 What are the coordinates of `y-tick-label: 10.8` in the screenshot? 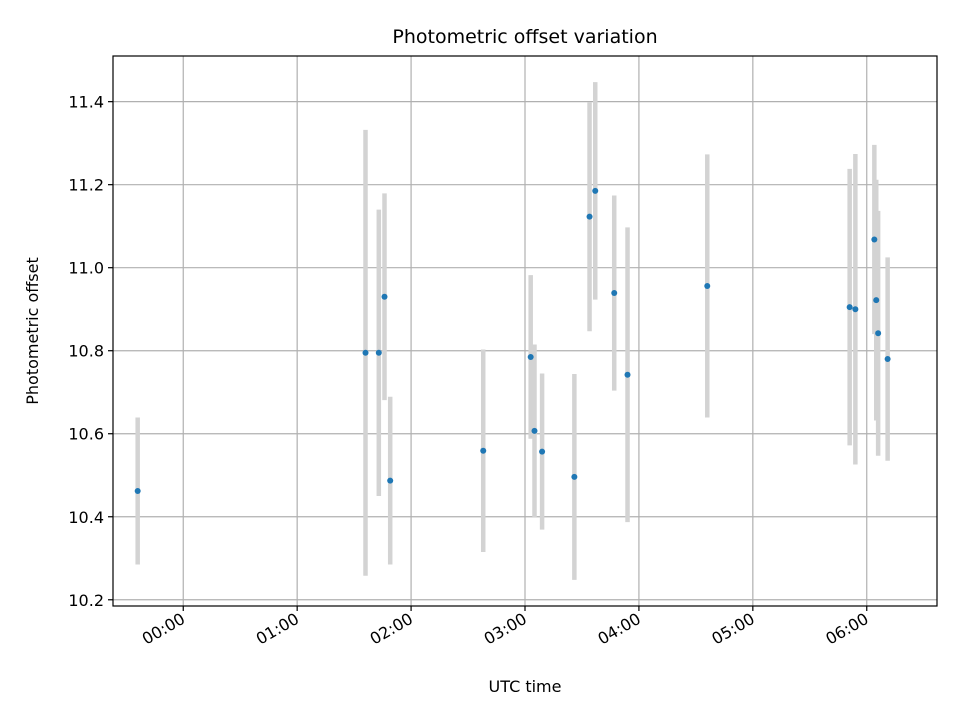 It's located at (86, 351).